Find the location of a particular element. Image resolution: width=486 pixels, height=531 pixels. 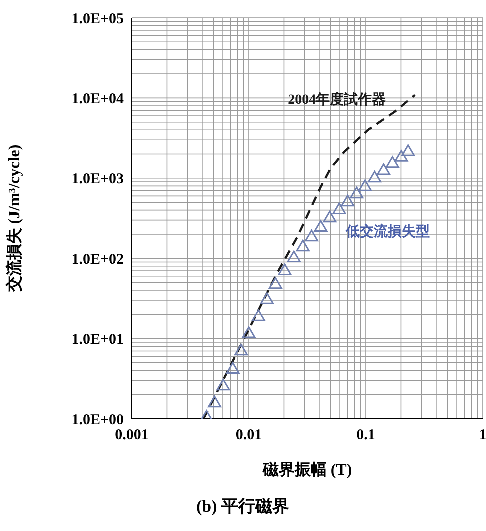

y-tick-label: 1.0E+02 is located at coordinates (98, 260).